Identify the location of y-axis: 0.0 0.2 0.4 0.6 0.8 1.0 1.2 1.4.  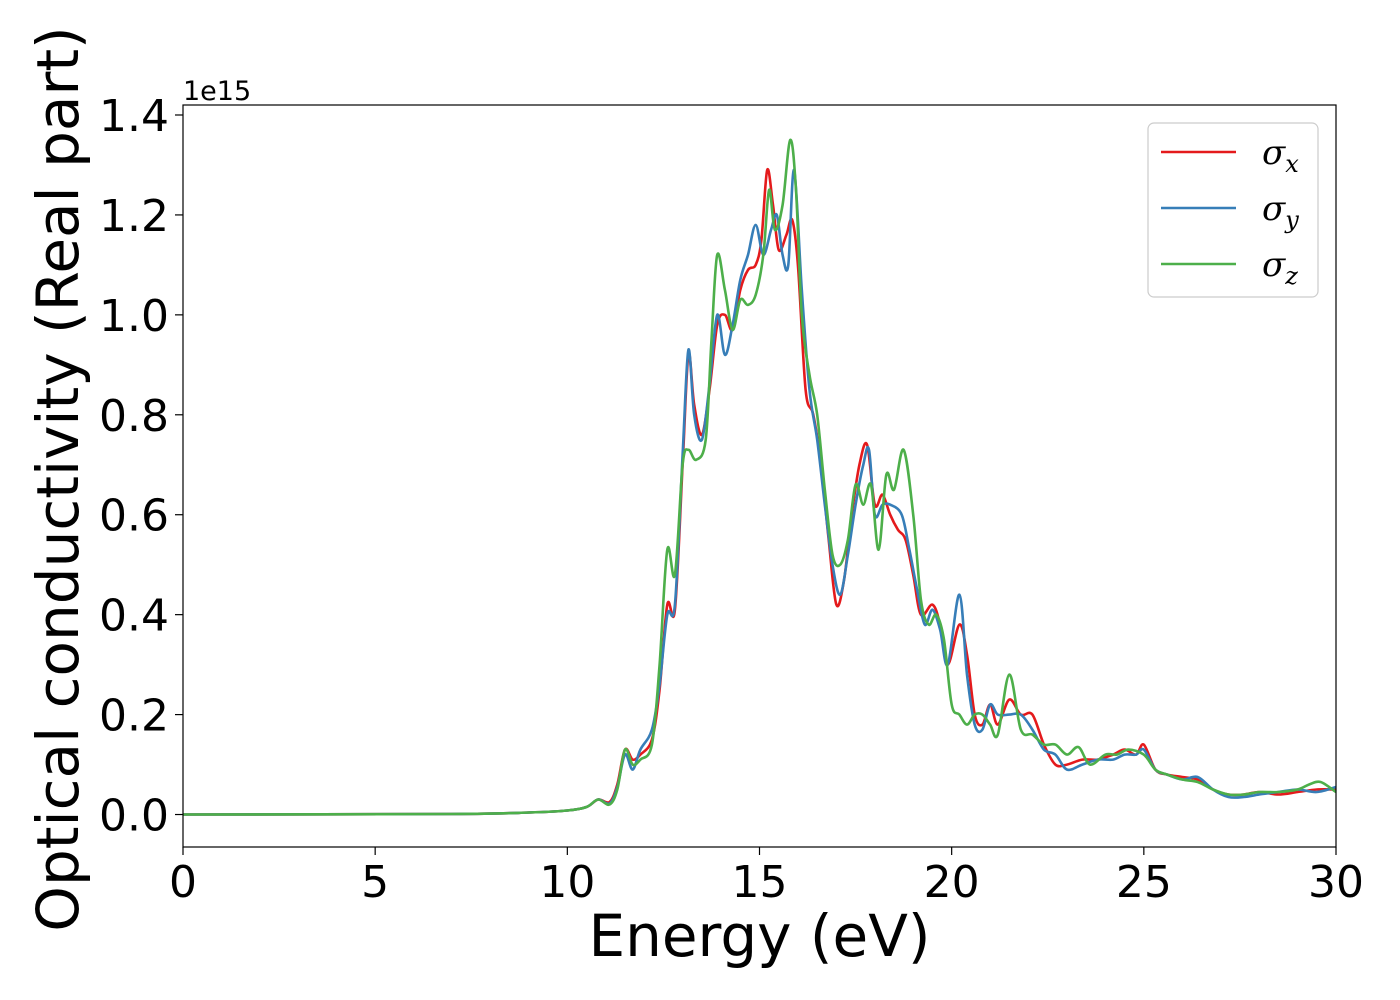
(141, 466).